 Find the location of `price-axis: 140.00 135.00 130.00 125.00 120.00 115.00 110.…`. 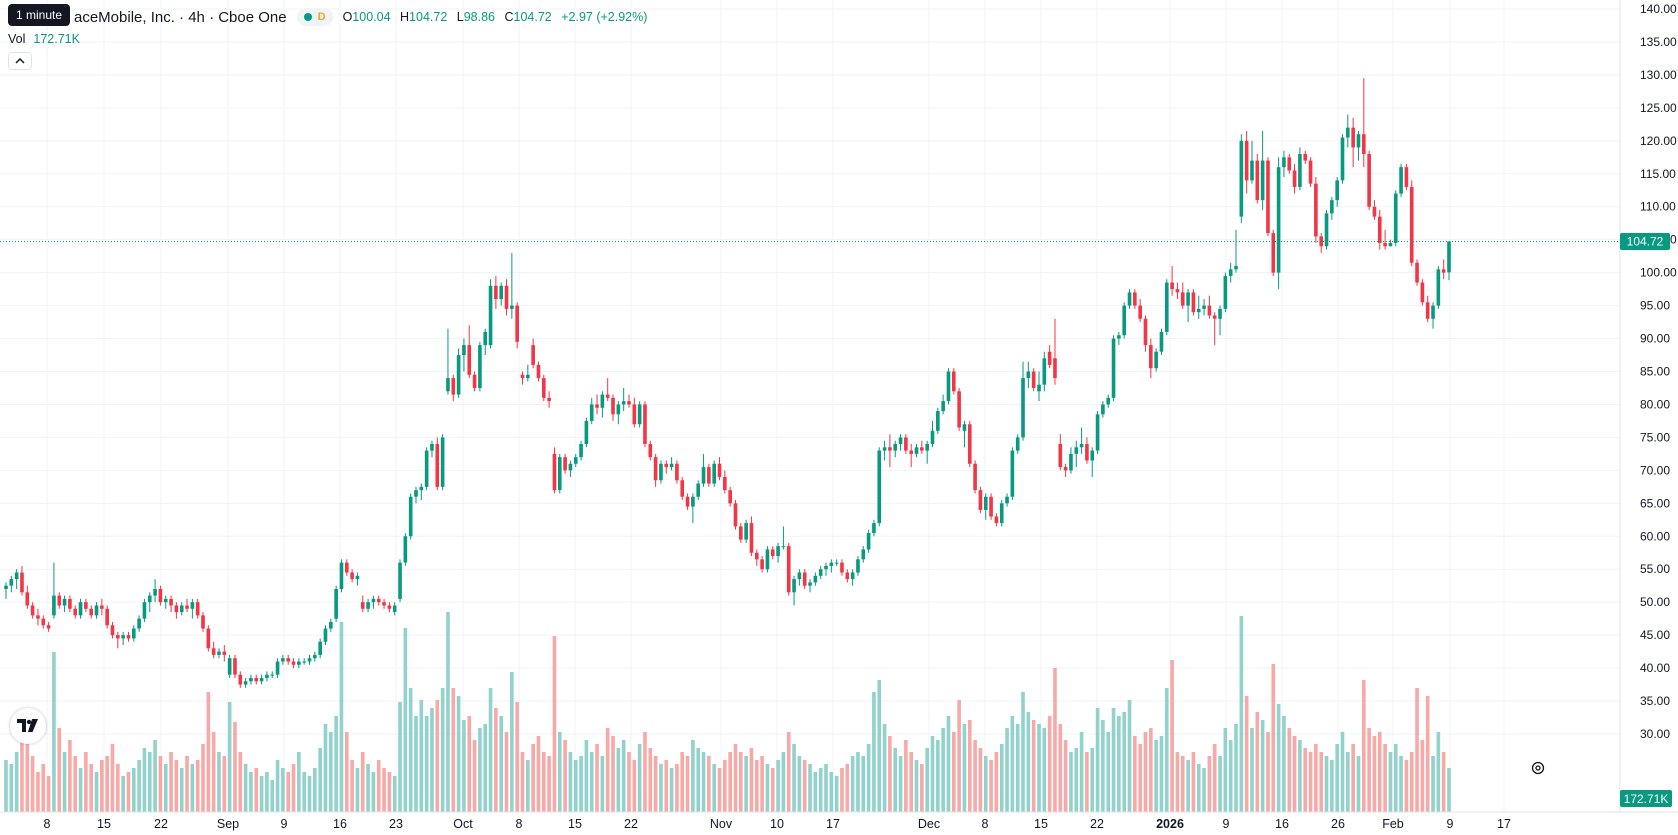

price-axis: 140.00 135.00 130.00 125.00 120.00 115.00 110.… is located at coordinates (1658, 371).